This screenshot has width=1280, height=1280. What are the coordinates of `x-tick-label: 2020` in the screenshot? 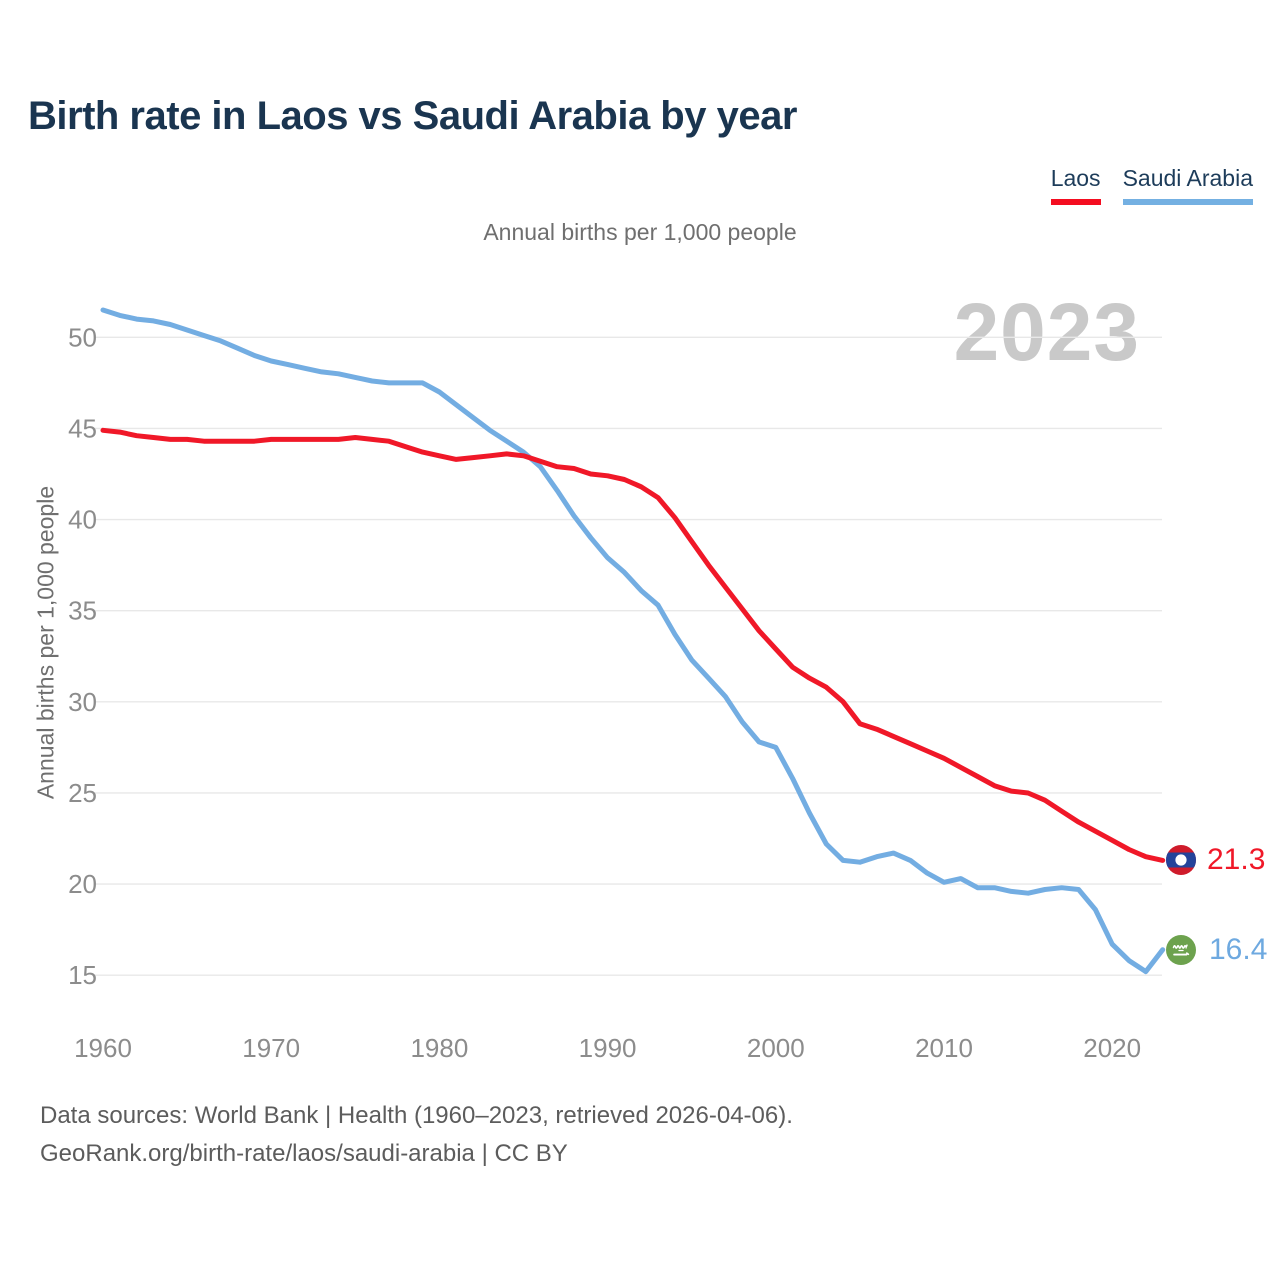 It's located at (1112, 1048).